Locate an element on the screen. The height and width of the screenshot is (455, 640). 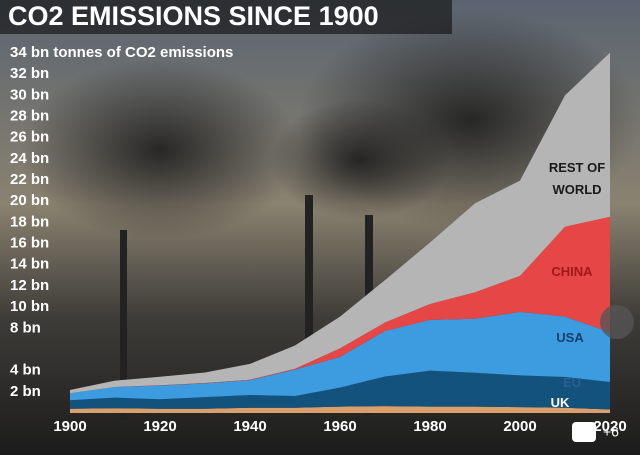
y-tick-label: 24 bn is located at coordinates (29, 158).